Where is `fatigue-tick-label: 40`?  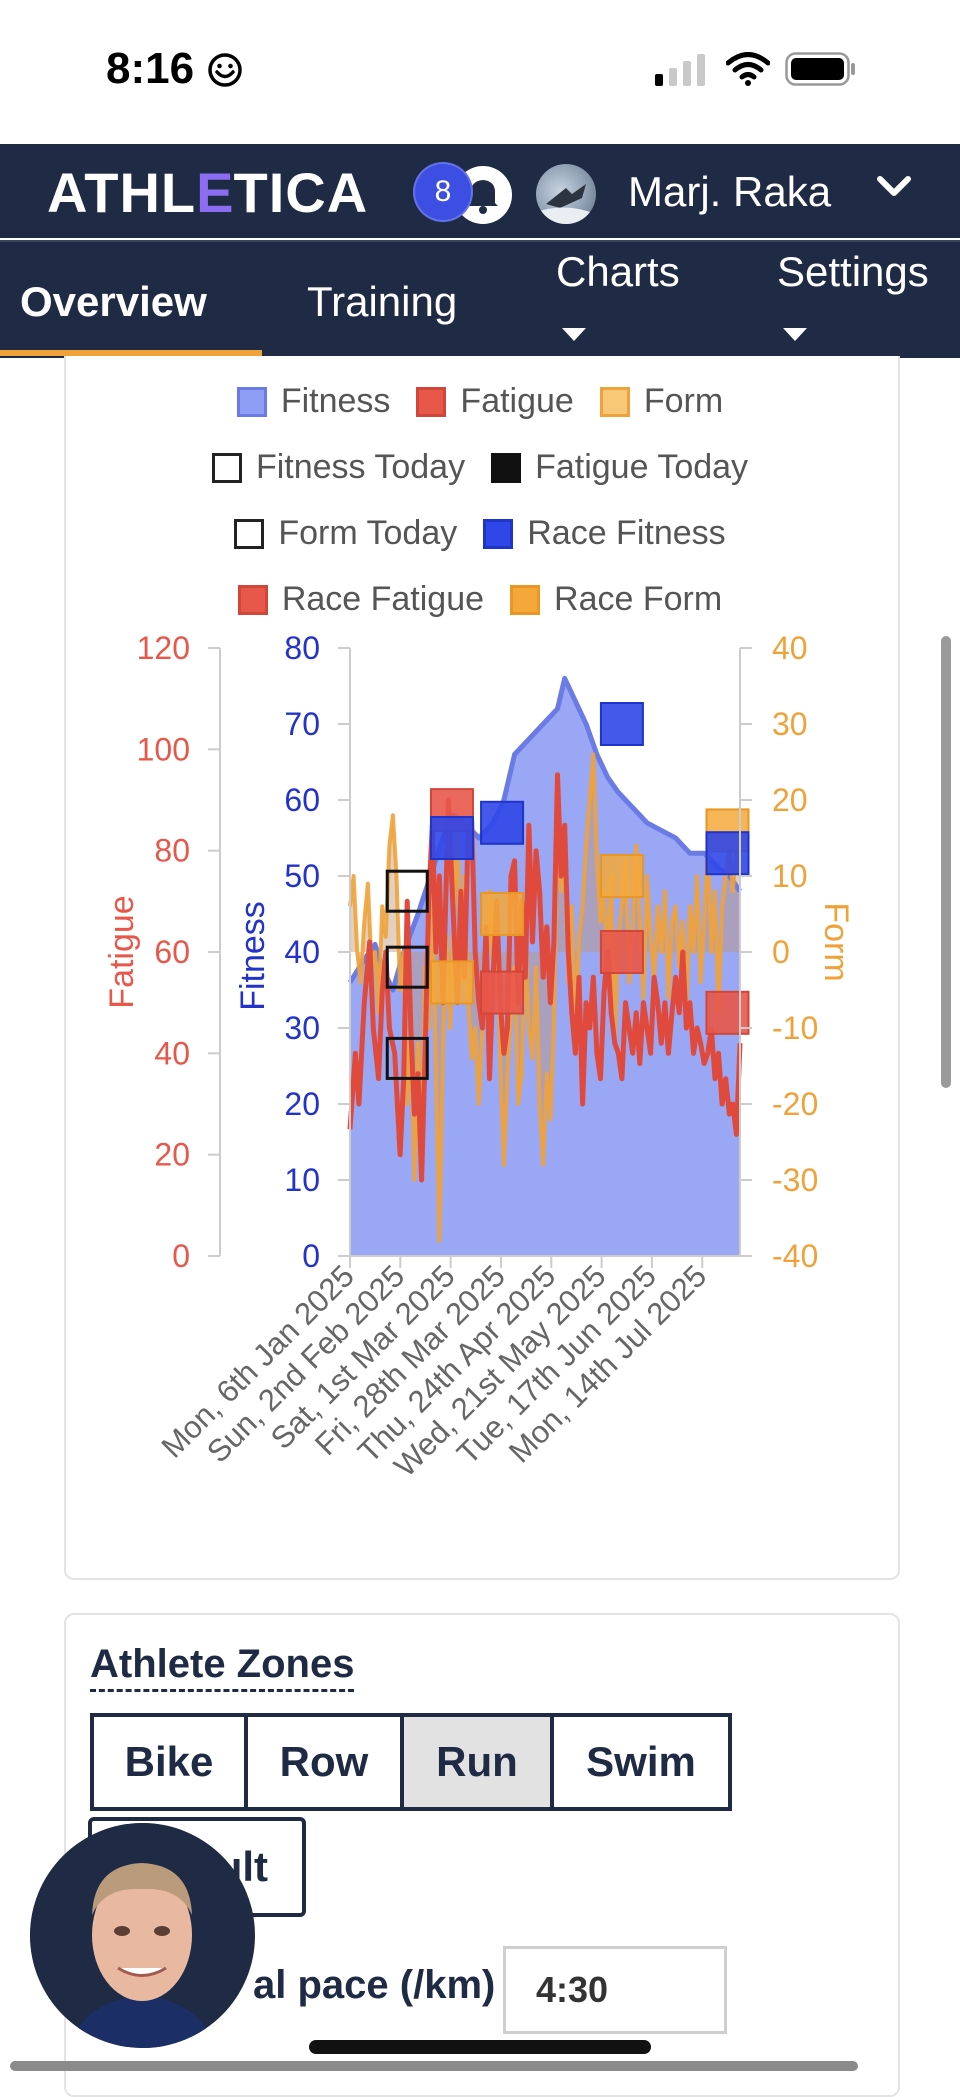
fatigue-tick-label: 40 is located at coordinates (172, 1053).